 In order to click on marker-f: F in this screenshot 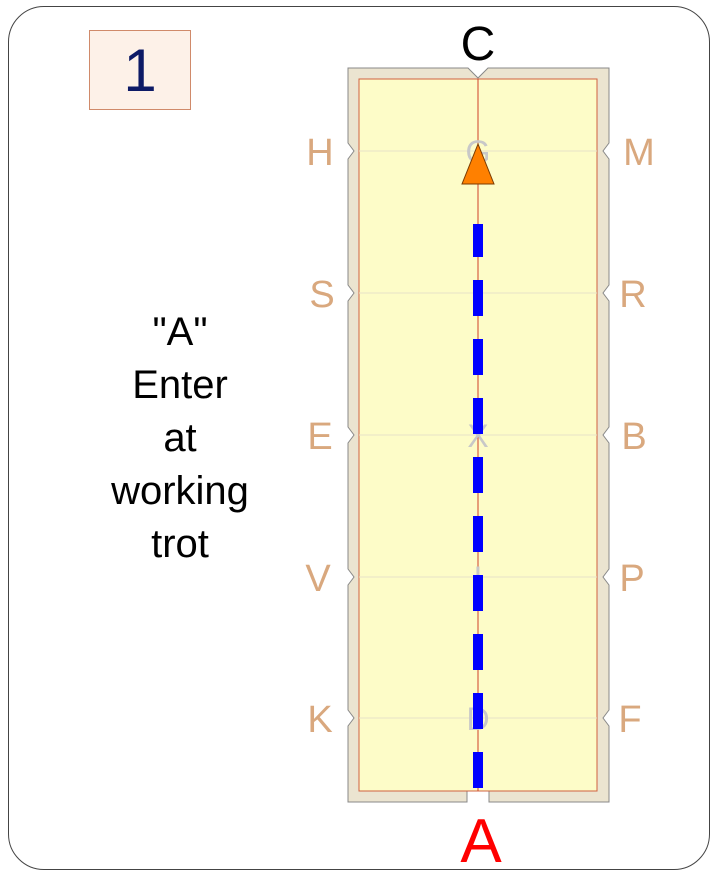, I will do `click(629, 720)`.